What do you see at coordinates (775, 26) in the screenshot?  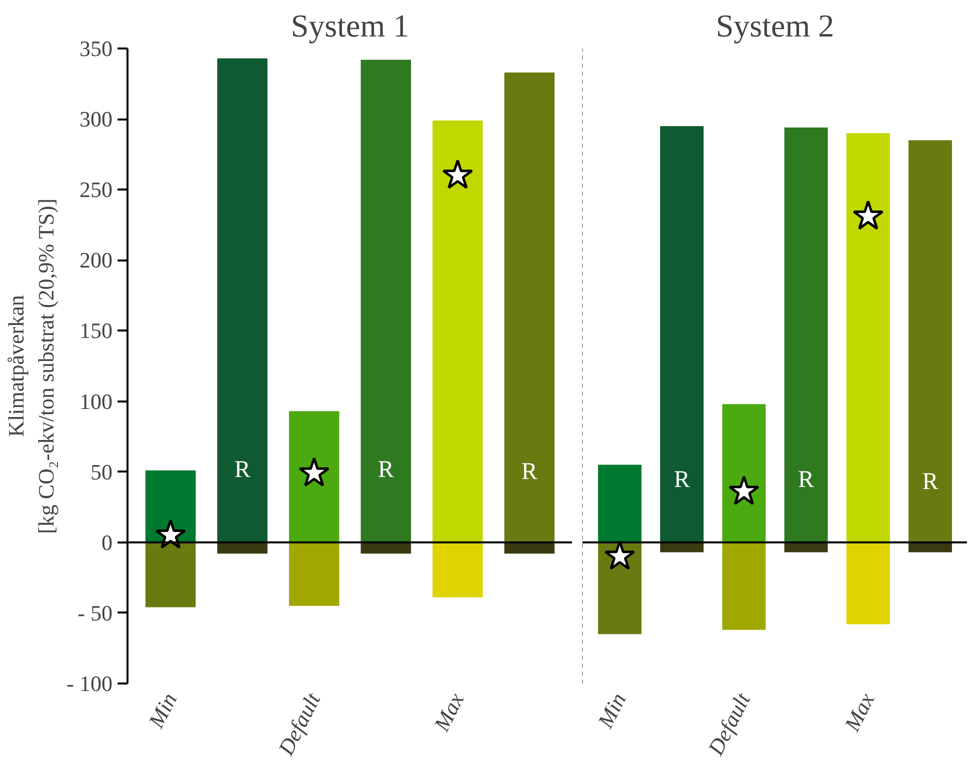 I see `chart-title: System 2` at bounding box center [775, 26].